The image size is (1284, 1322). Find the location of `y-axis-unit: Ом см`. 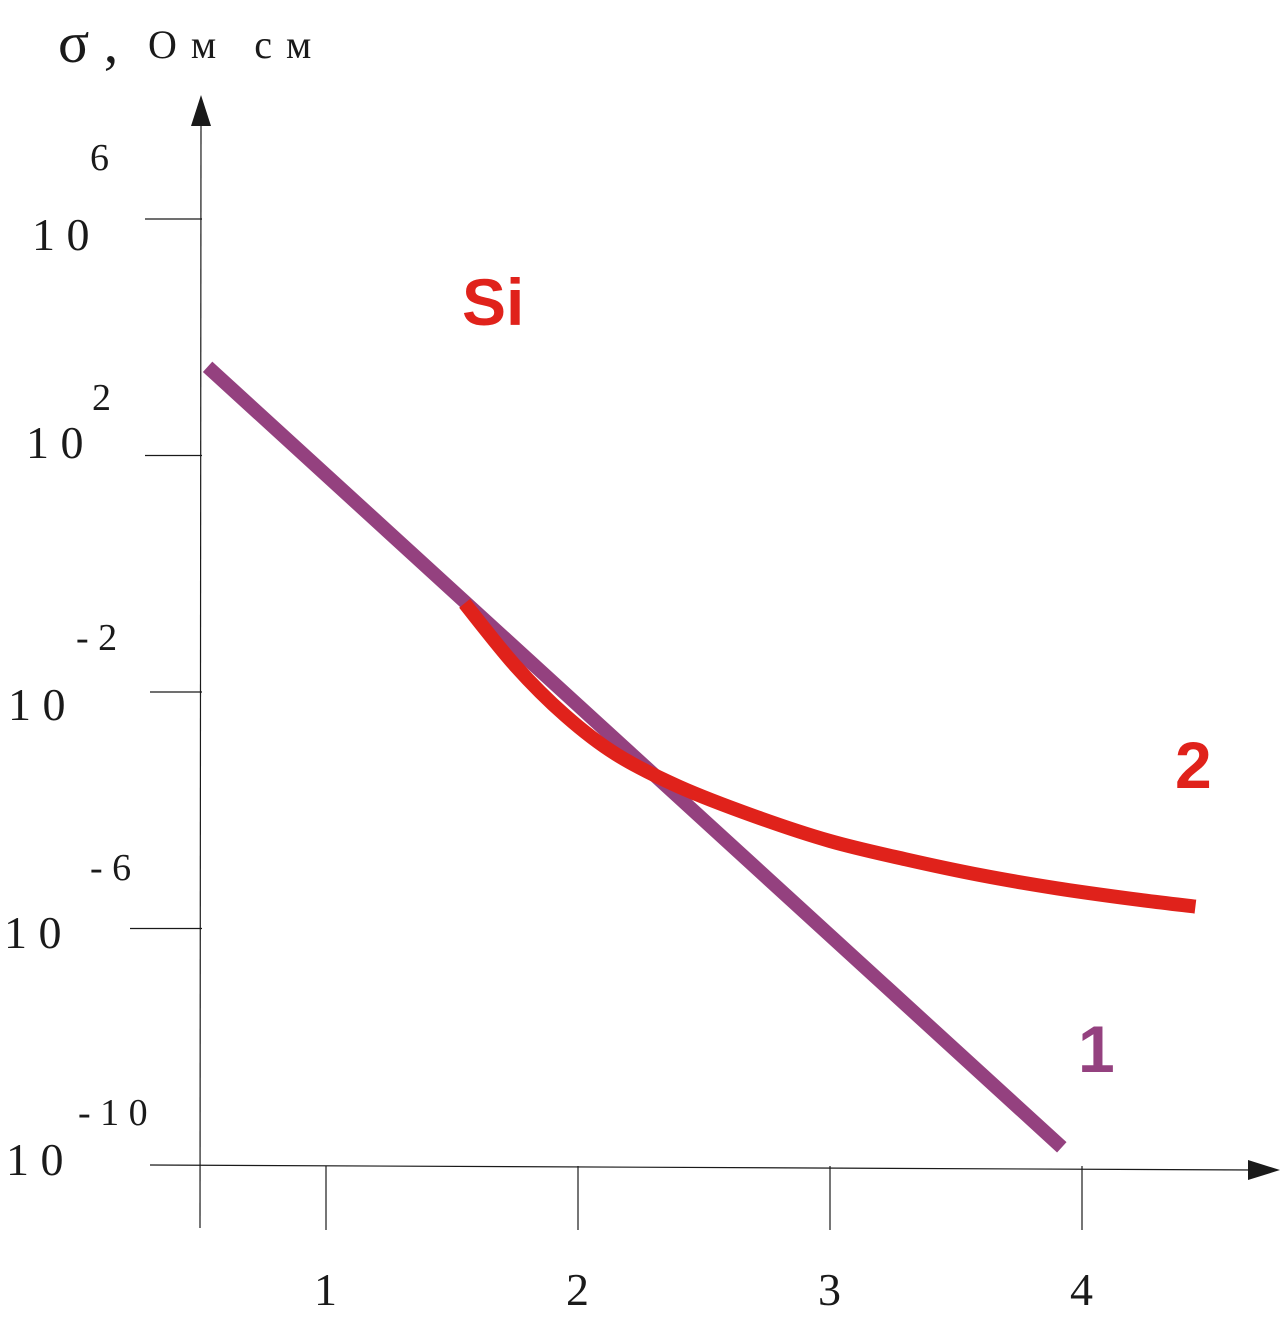

y-axis-unit: Ом см is located at coordinates (236, 44).